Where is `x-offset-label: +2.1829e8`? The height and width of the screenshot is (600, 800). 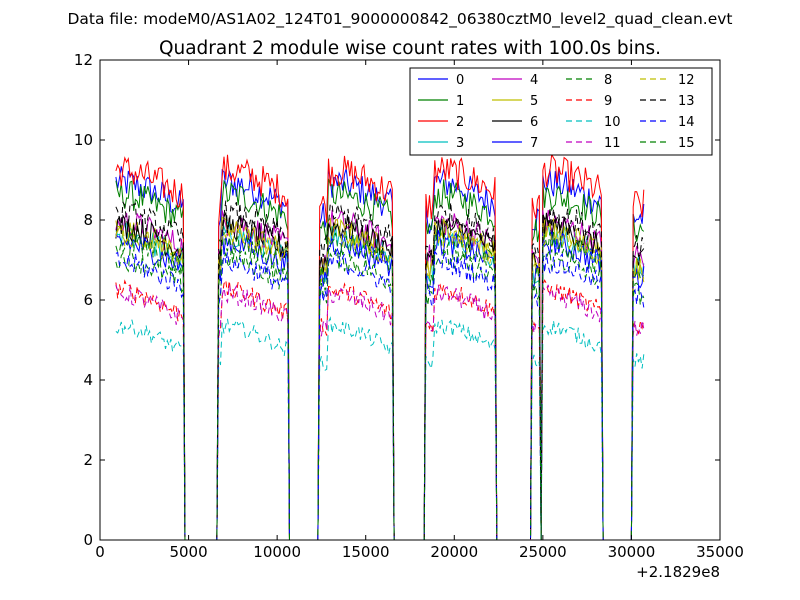 x-offset-label: +2.1829e8 is located at coordinates (678, 572).